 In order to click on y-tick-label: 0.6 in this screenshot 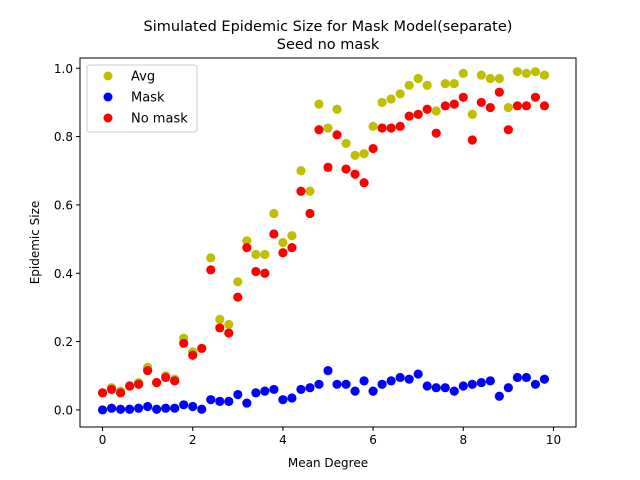, I will do `click(63, 205)`.